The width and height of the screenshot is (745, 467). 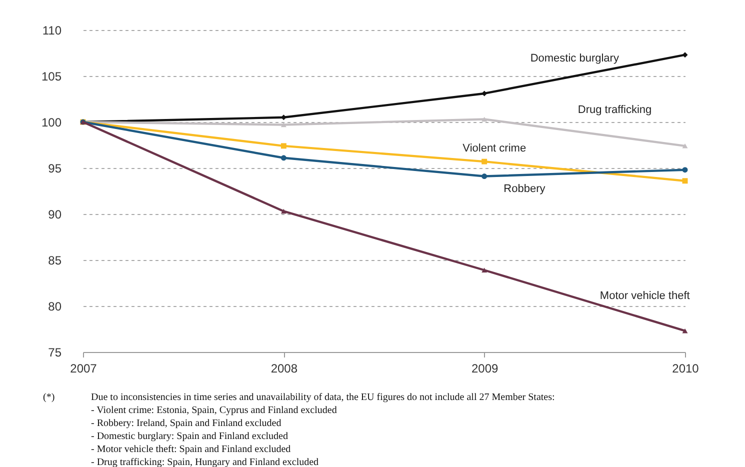 What do you see at coordinates (84, 369) in the screenshot?
I see `x-tick-label: 2007` at bounding box center [84, 369].